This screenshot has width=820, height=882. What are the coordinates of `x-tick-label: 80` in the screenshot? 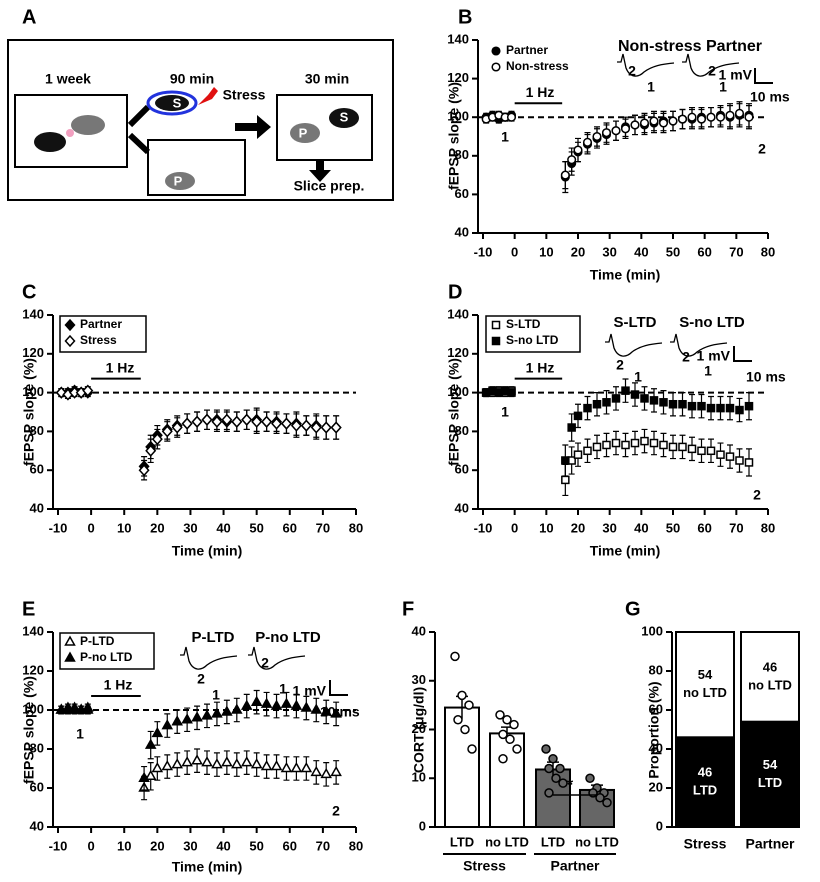 It's located at (768, 251).